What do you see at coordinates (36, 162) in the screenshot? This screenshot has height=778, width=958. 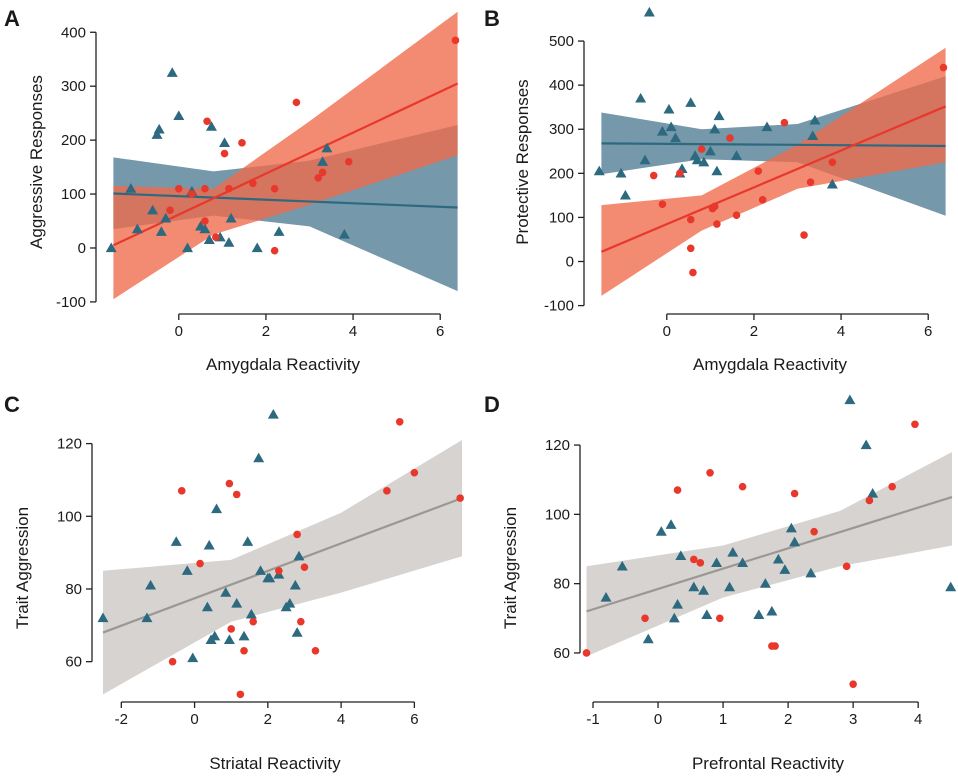 I see `panel-a-ylabel: Aggressive Responses` at bounding box center [36, 162].